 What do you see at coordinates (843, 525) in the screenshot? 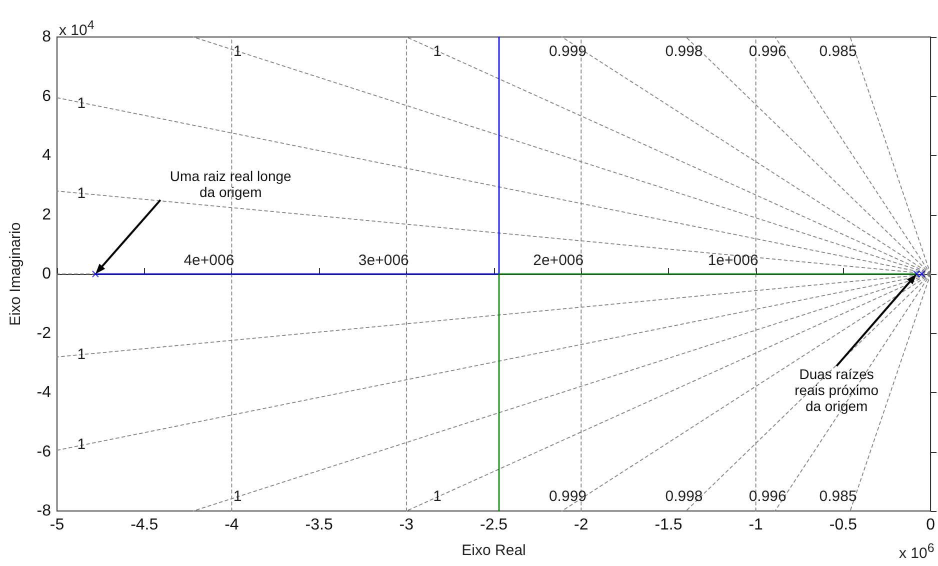
I see `x-tick-label: -0.5` at bounding box center [843, 525].